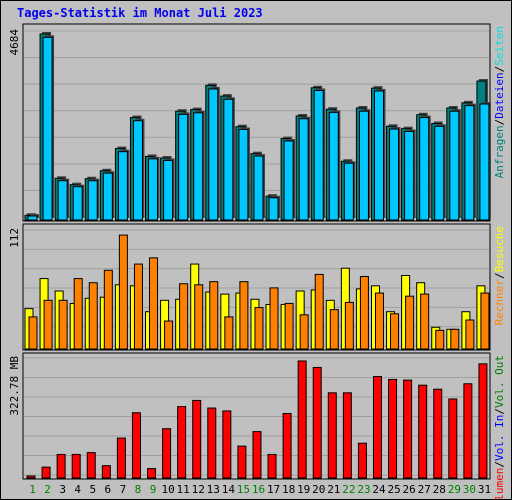 This screenshot has height=500, width=512. Describe the element at coordinates (348, 489) in the screenshot. I see `x-tick-label: 22` at that location.